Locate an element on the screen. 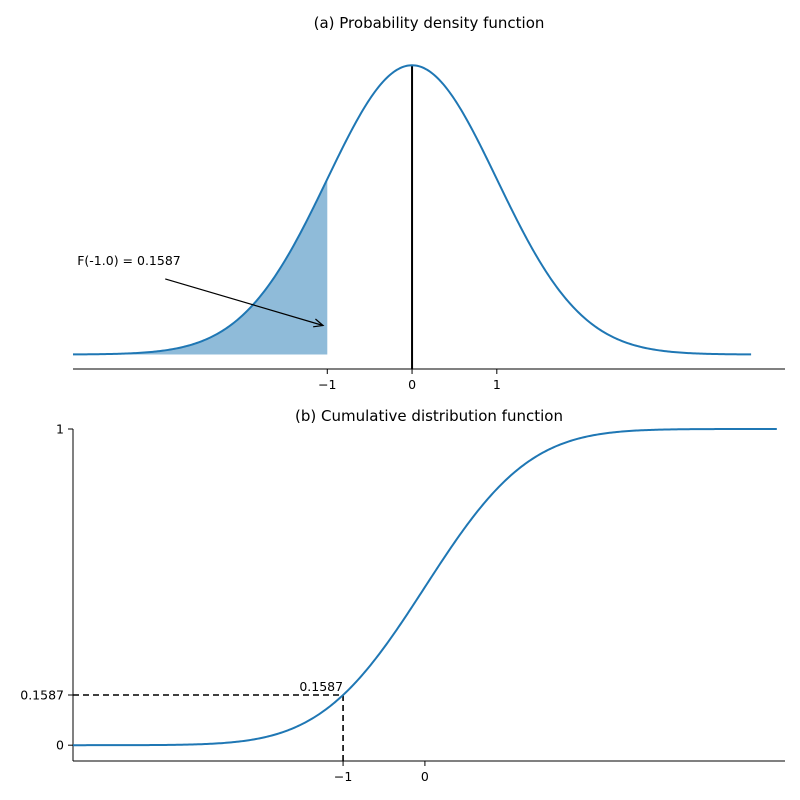  cdf-y-tick-label: 0.1587 is located at coordinates (42, 695).